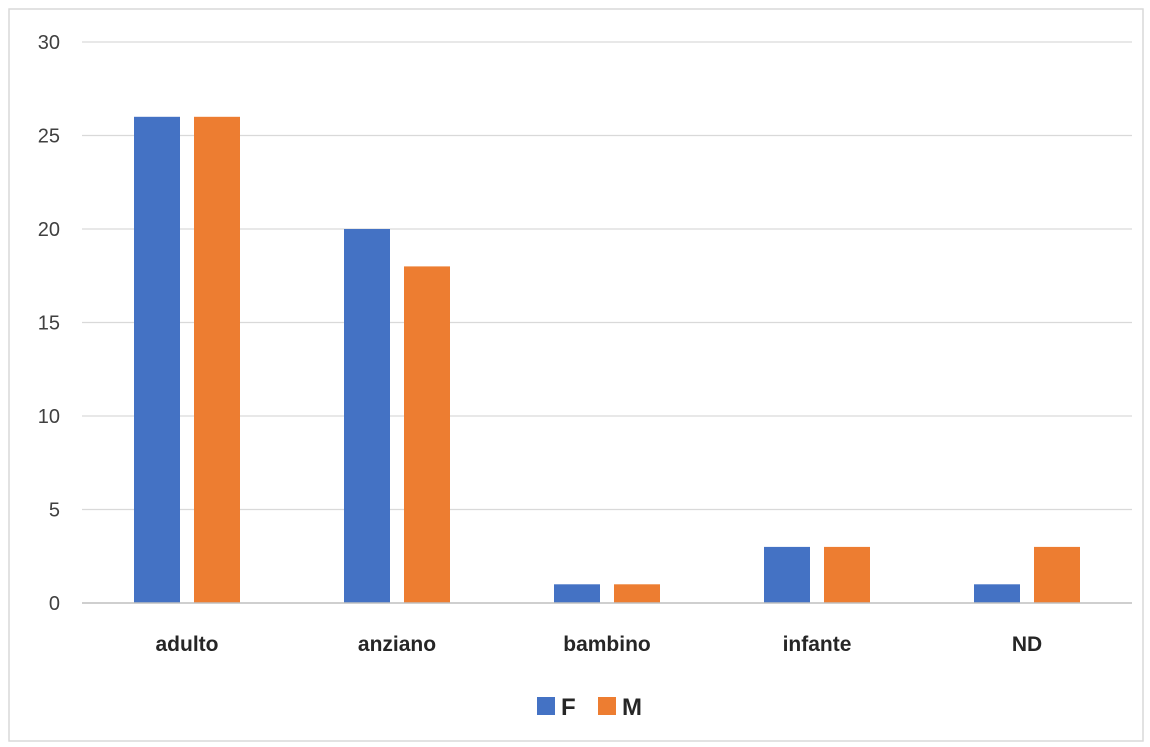 The height and width of the screenshot is (747, 1150). I want to click on bar-f-anziano, so click(367, 416).